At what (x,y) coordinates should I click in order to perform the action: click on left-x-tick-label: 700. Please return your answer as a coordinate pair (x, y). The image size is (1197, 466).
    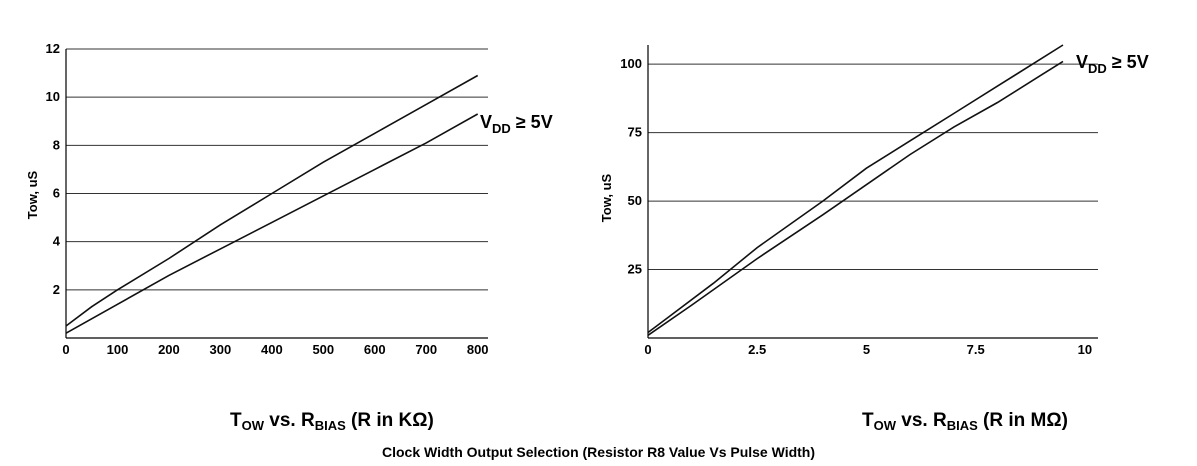
    Looking at the image, I should click on (426, 349).